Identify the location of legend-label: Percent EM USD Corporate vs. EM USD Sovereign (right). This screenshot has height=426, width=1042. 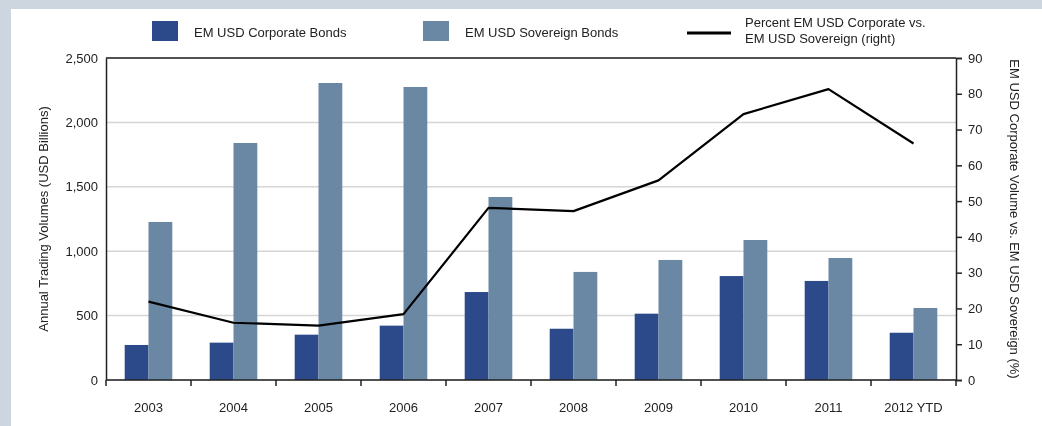
(835, 30).